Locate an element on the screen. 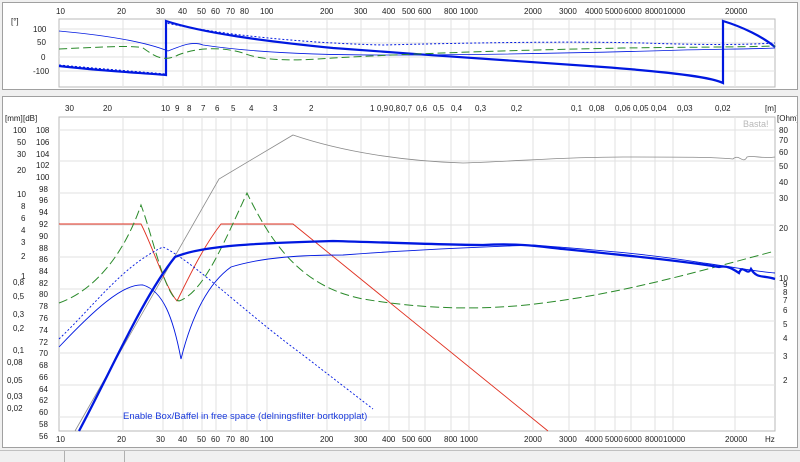 This screenshot has width=800, height=462. excursion-tick: 0,2 is located at coordinates (19, 328).